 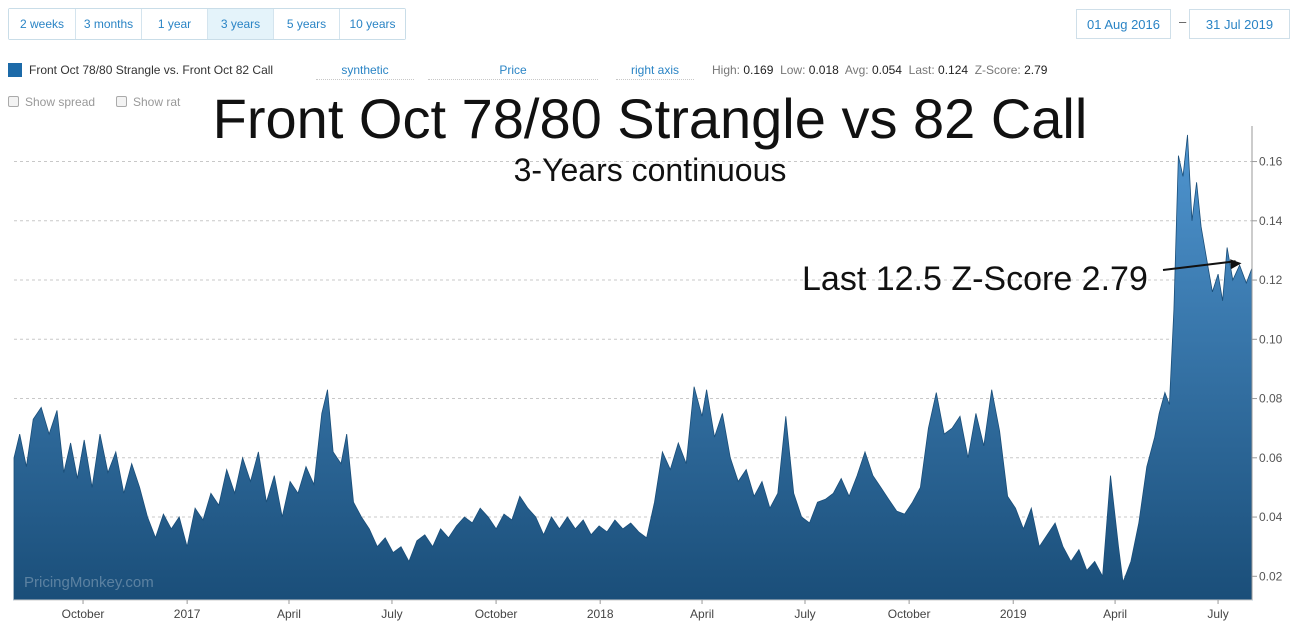 What do you see at coordinates (823, 70) in the screenshot?
I see `stat-low-value: 0.018` at bounding box center [823, 70].